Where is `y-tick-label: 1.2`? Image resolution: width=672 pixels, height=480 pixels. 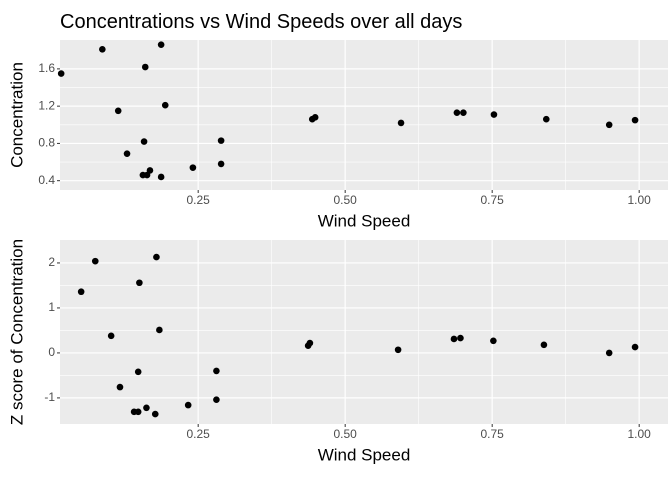 y-tick-label: 1.2 is located at coordinates (46, 105).